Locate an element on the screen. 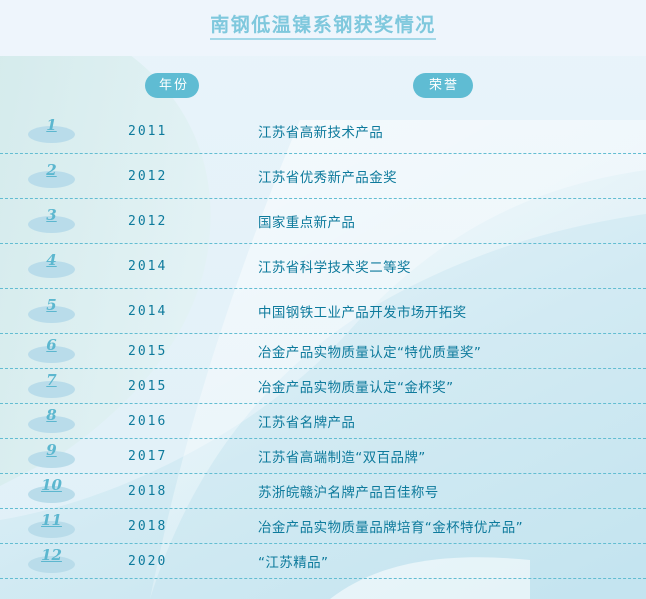 Image resolution: width=646 pixels, height=599 pixels. table-row: 12 2020 “江苏精品” is located at coordinates (323, 561).